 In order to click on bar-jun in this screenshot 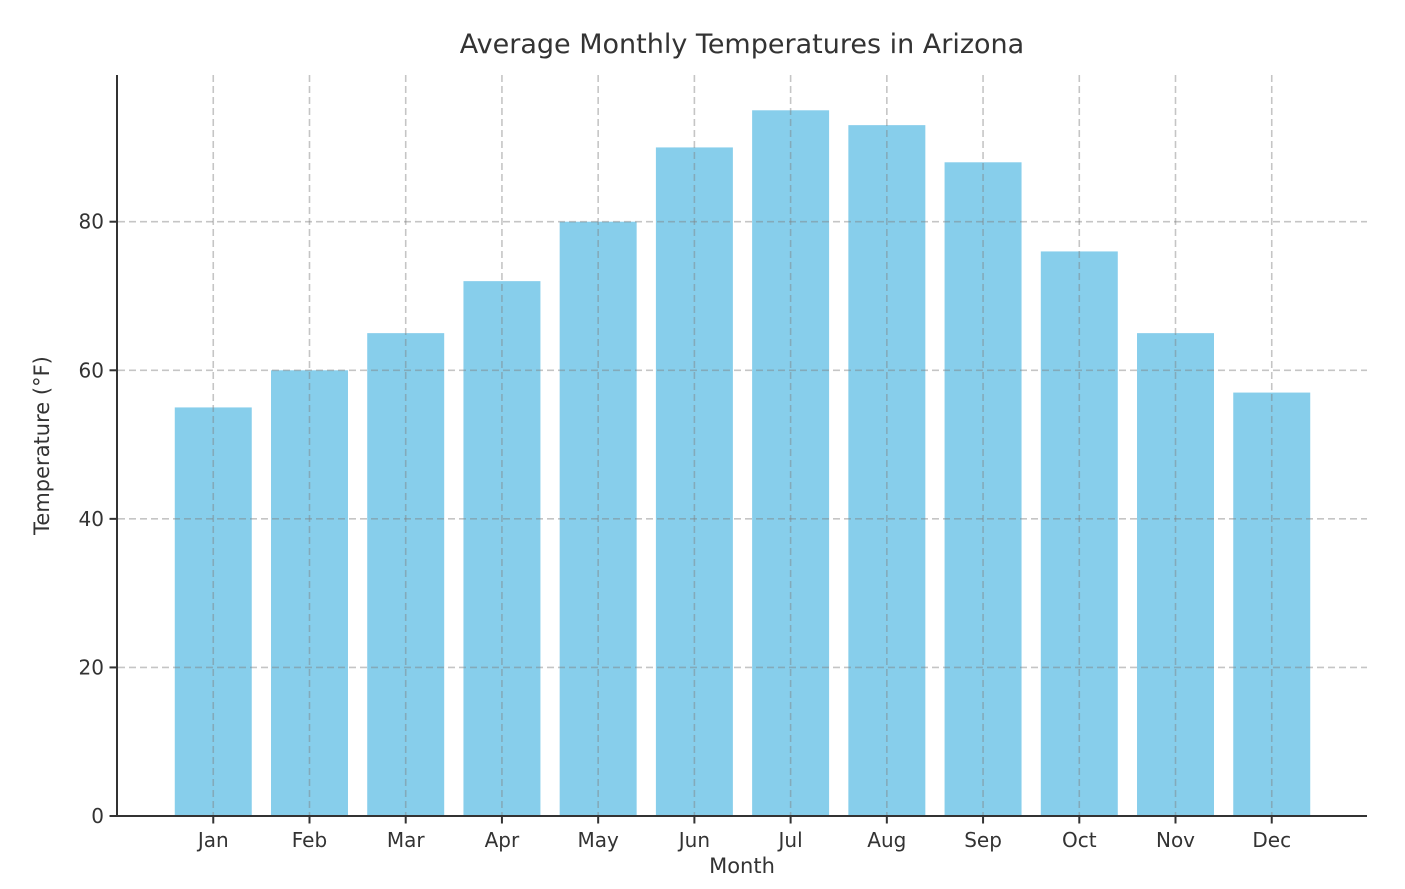, I will do `click(694, 481)`.